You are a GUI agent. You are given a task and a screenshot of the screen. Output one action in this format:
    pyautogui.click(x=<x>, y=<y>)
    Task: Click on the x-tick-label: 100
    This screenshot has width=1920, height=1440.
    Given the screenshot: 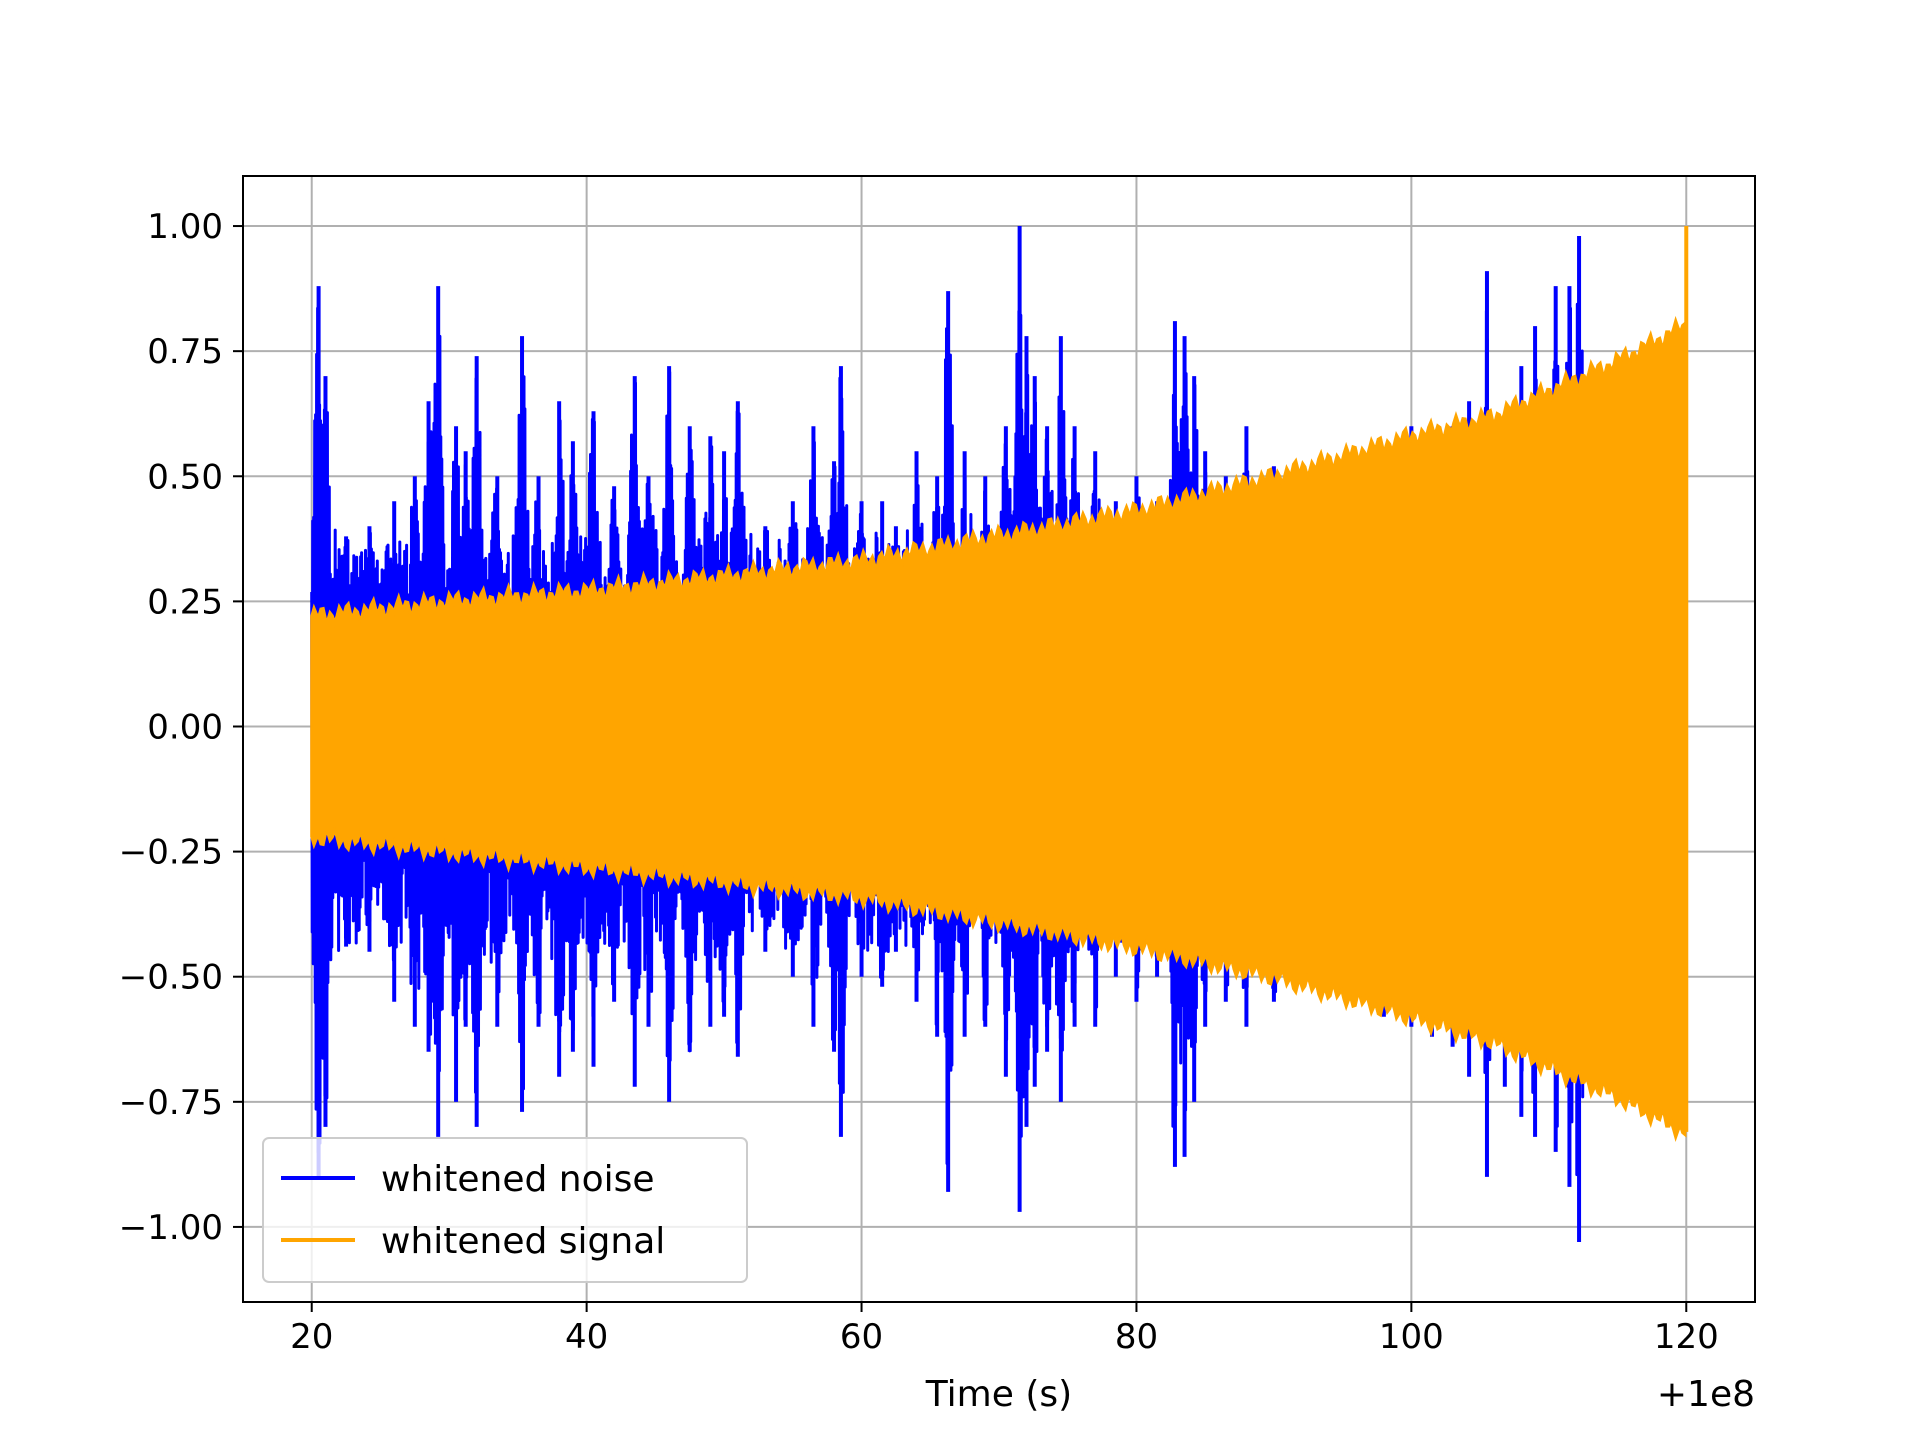 What is the action you would take?
    pyautogui.click(x=1411, y=1337)
    